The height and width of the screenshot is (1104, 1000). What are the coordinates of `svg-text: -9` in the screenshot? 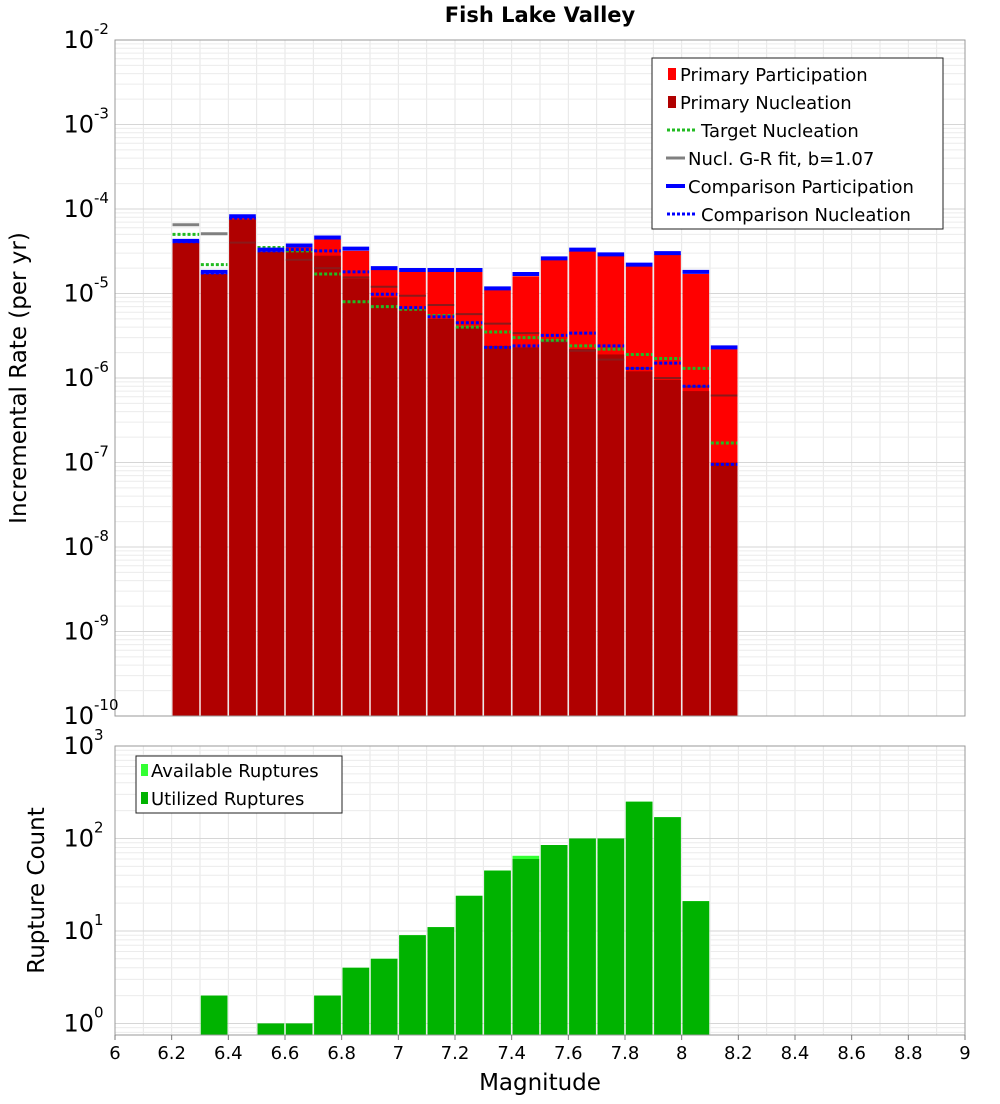 It's located at (101, 621).